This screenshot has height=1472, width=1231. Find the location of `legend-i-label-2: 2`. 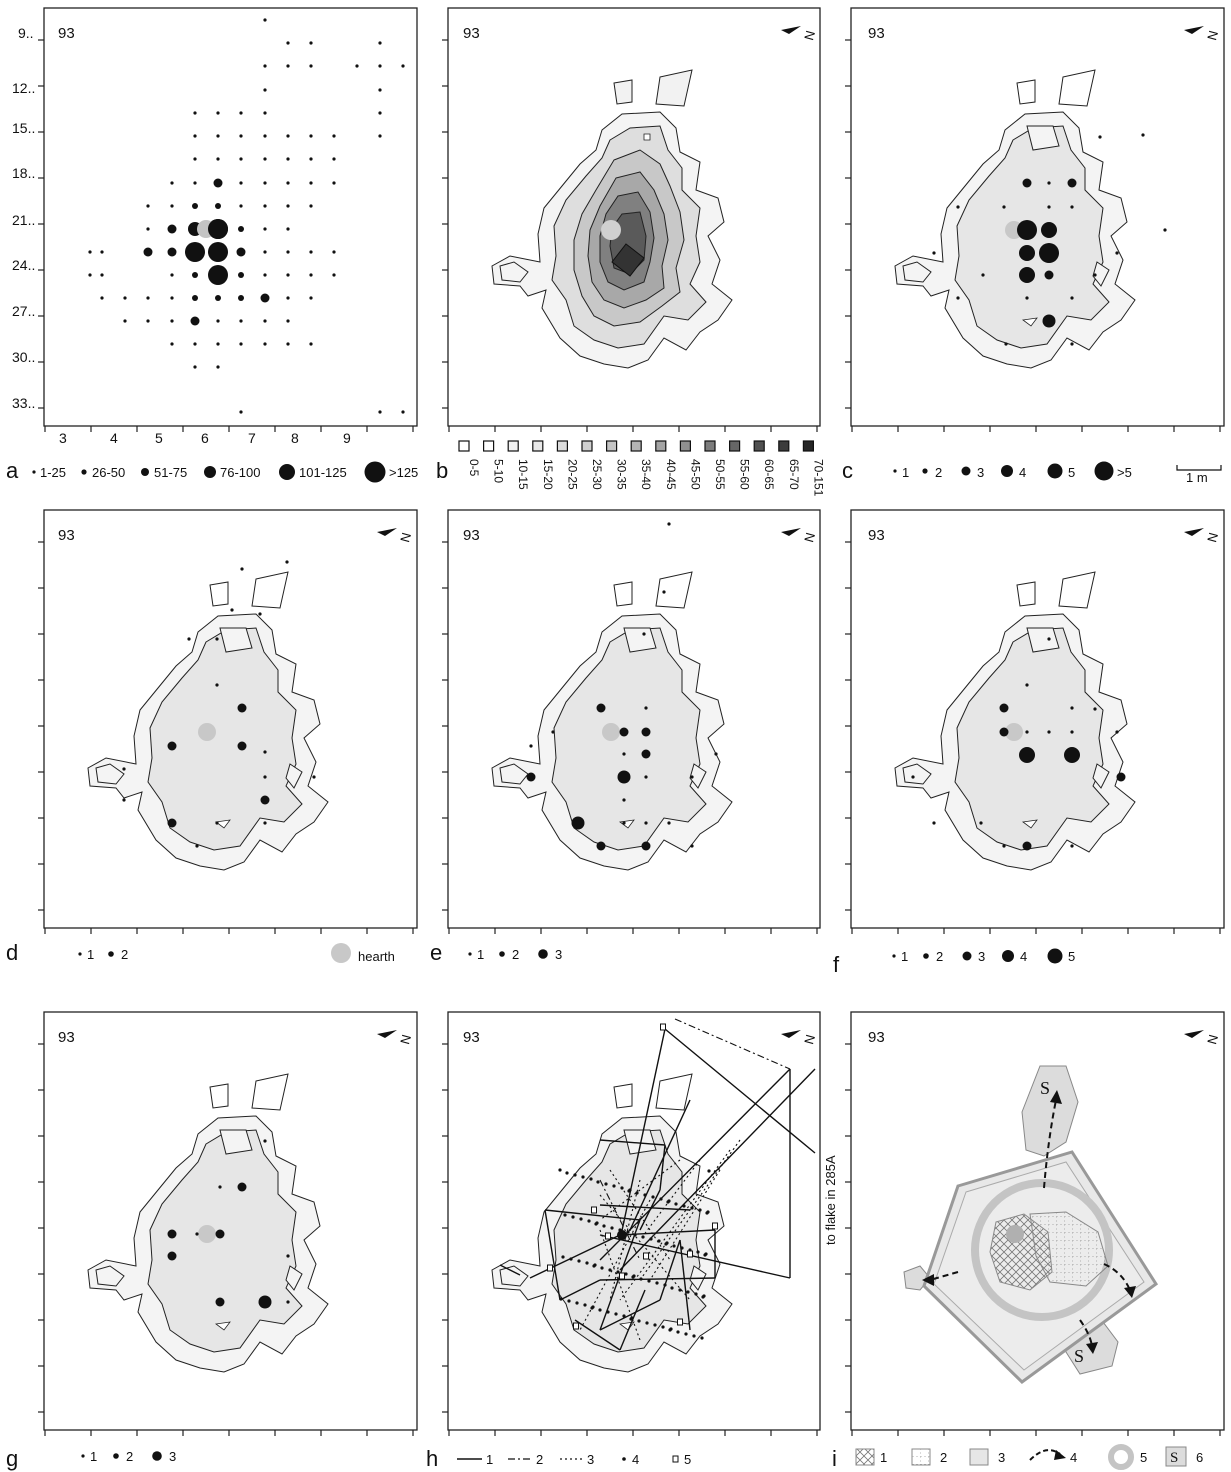

legend-i-label-2: 2 is located at coordinates (943, 1457).